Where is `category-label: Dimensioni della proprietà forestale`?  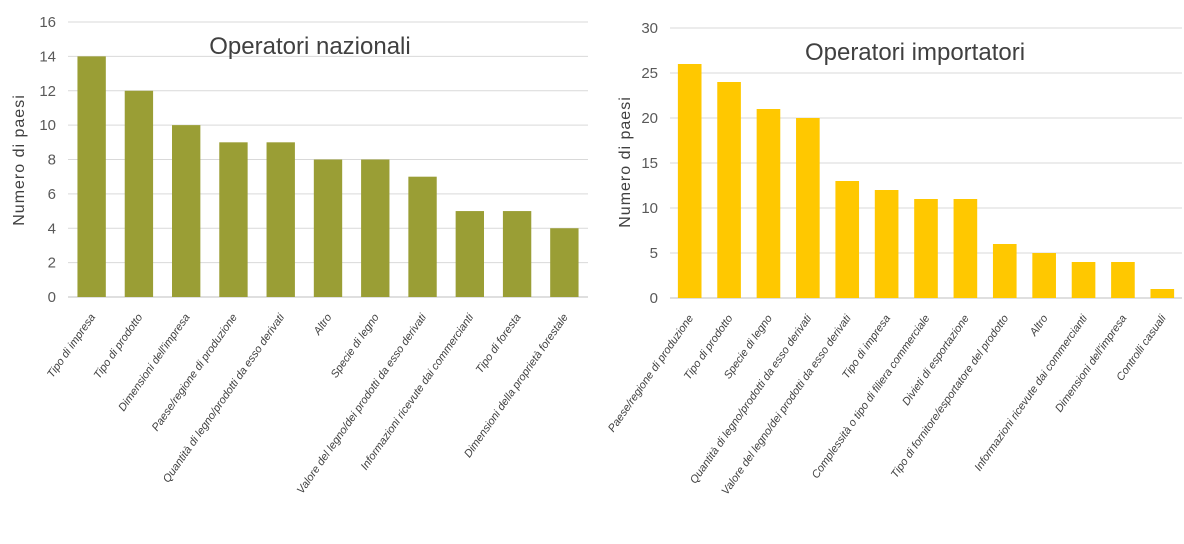
category-label: Dimensioni della proprietà forestale is located at coordinates (516, 386).